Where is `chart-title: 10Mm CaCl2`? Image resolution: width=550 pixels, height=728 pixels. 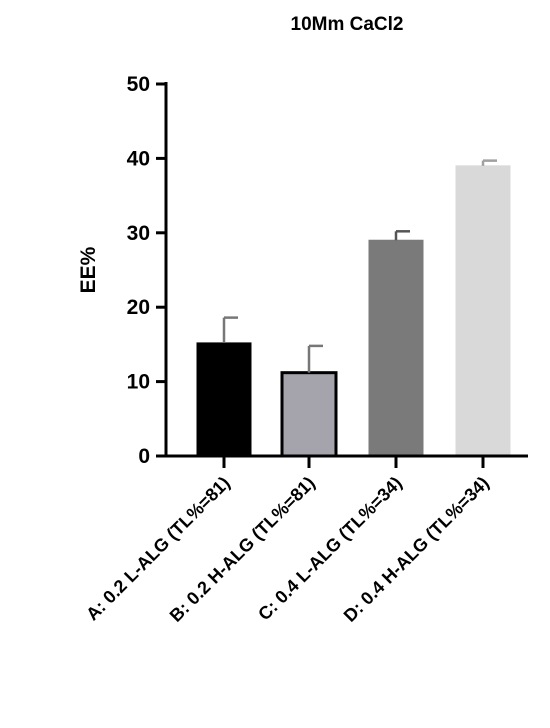 chart-title: 10Mm CaCl2 is located at coordinates (347, 24).